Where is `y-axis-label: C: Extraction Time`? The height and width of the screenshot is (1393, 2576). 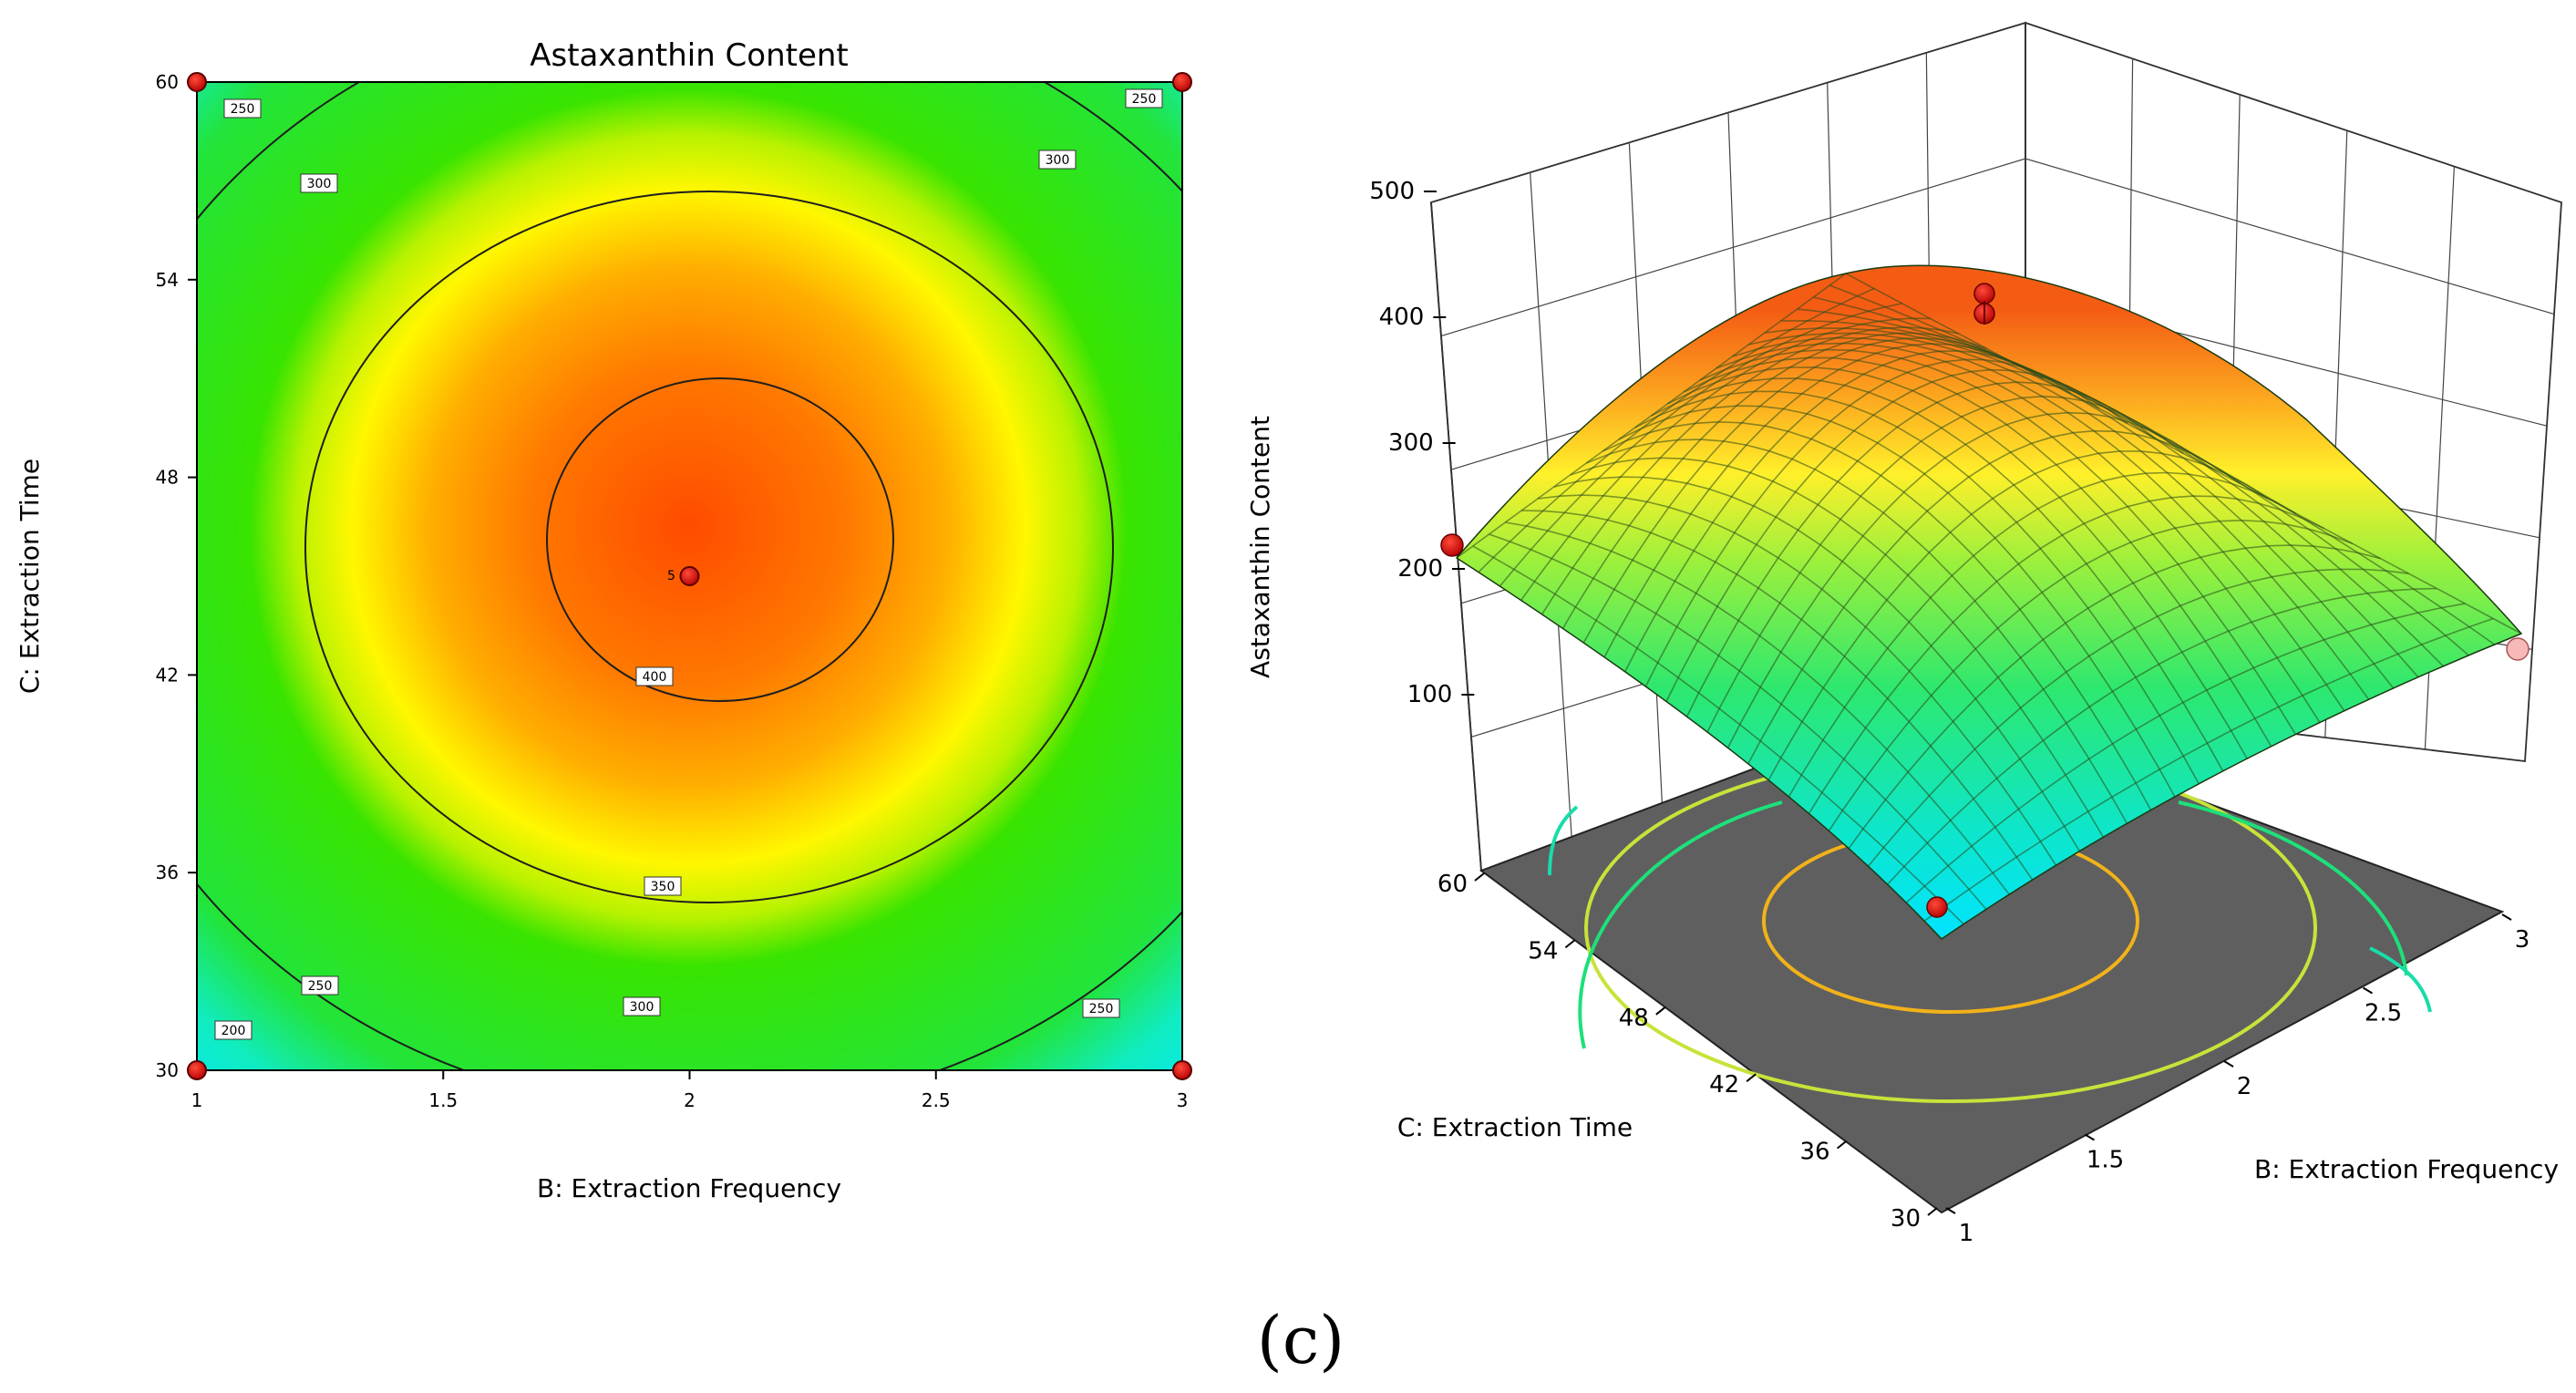 y-axis-label: C: Extraction Time is located at coordinates (30, 576).